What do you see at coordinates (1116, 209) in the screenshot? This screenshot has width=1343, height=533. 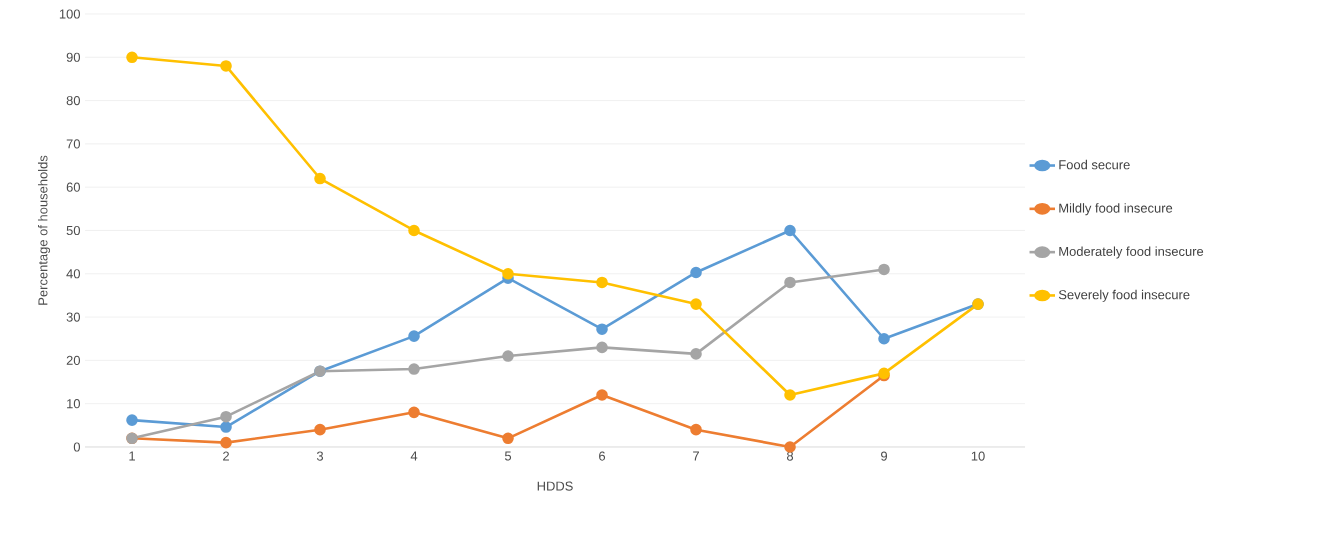 I see `legend-label: Mildly food insecure` at bounding box center [1116, 209].